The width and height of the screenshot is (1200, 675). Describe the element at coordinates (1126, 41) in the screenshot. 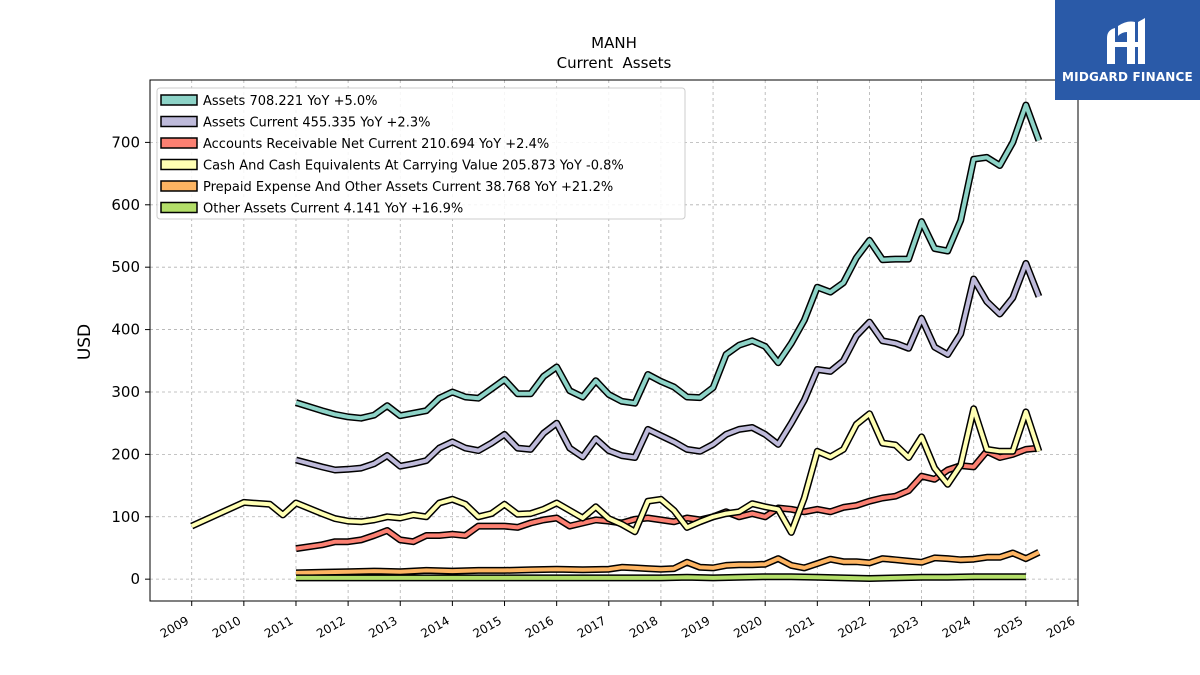

I see `brand-mark-icon` at that location.